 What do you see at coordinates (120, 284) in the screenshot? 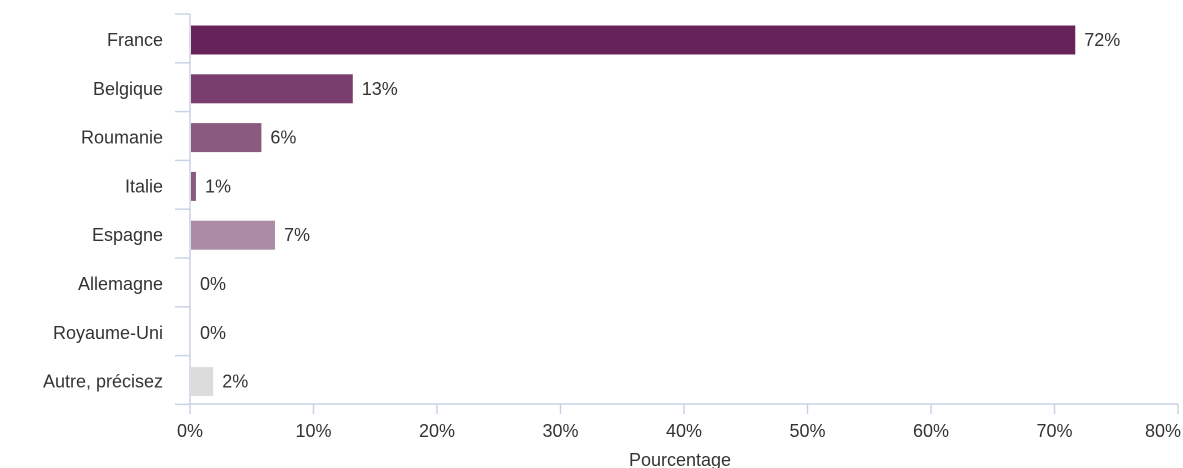
I see `category-label-allemagne: Allemagne` at bounding box center [120, 284].